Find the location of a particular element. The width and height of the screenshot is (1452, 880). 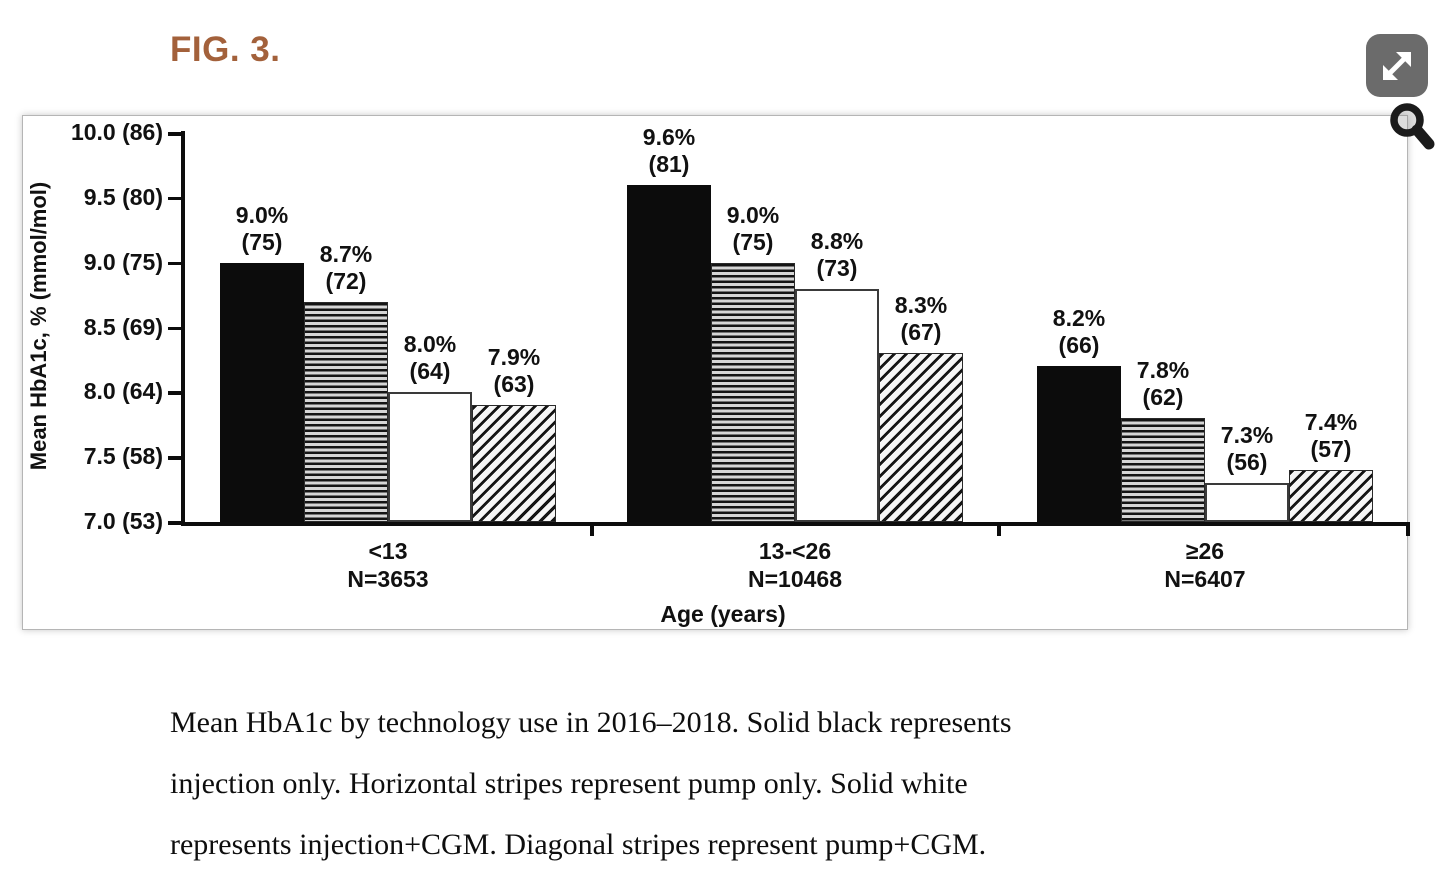

bar-value-label: 7.4% (57) is located at coordinates (1331, 436).